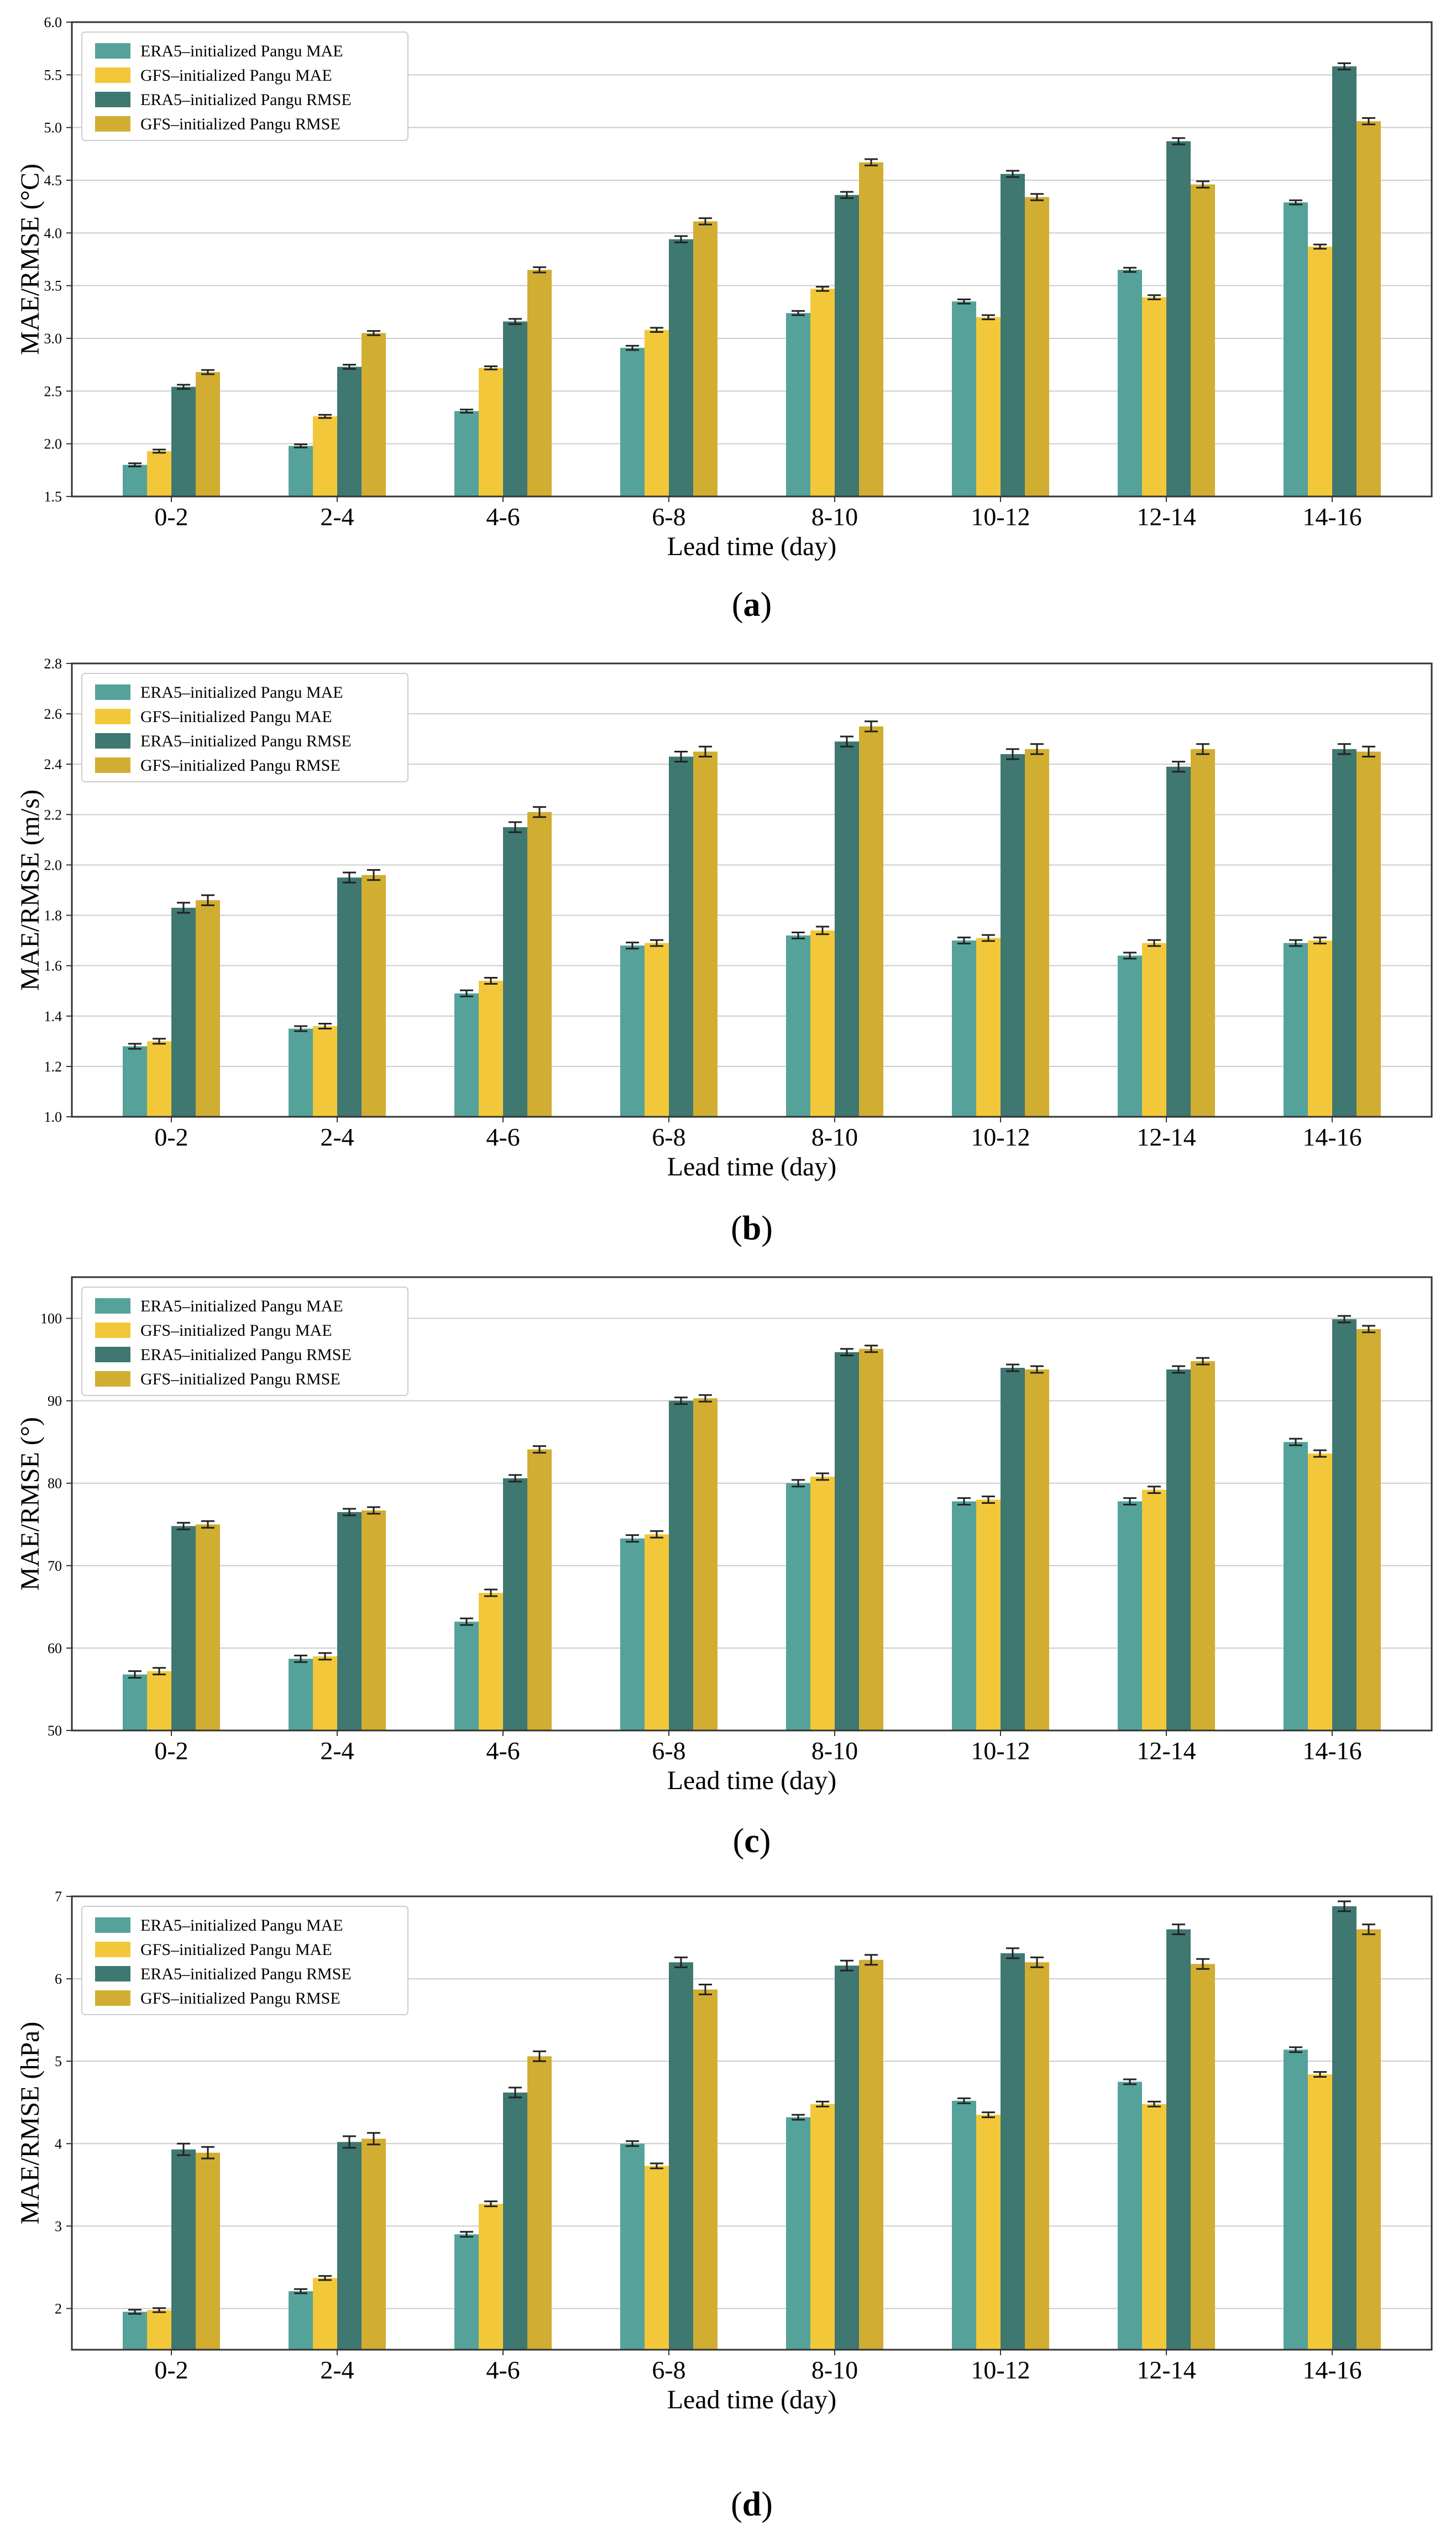 The width and height of the screenshot is (1456, 2541). I want to click on legend-entry: GFS–initialized Pangu MAE, so click(236, 75).